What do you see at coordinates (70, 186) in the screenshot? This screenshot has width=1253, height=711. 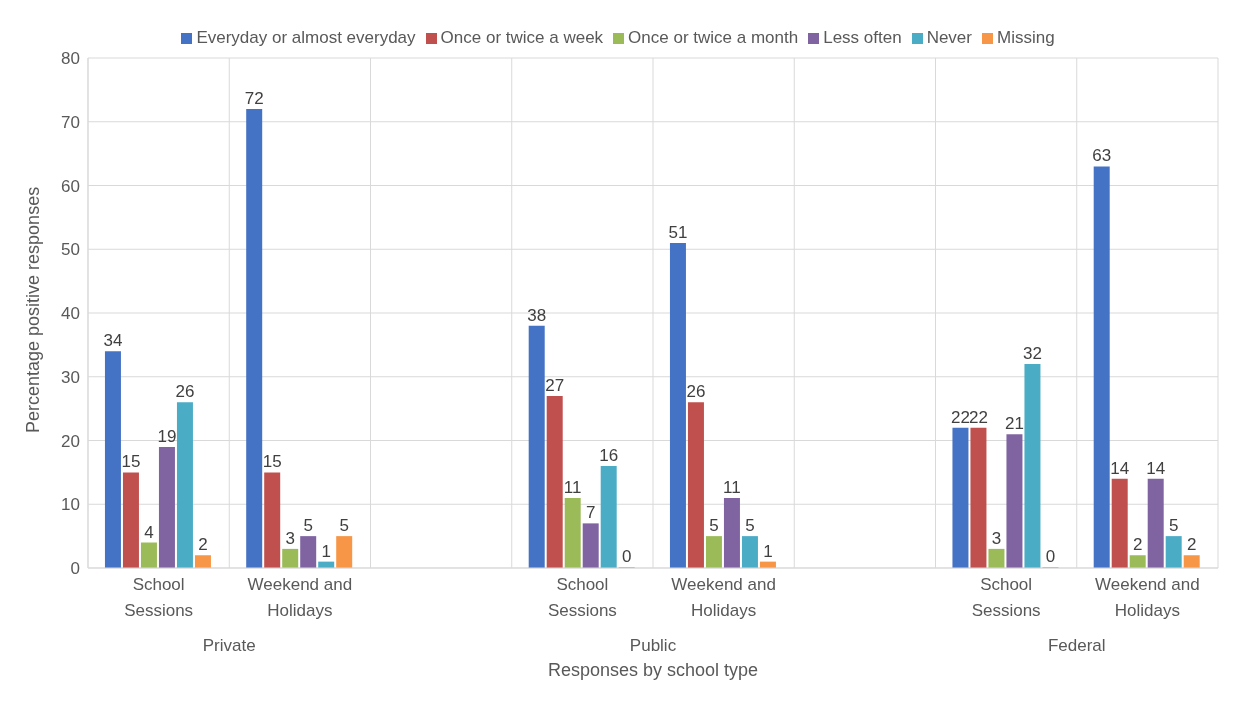 I see `y-tick-label: 60` at bounding box center [70, 186].